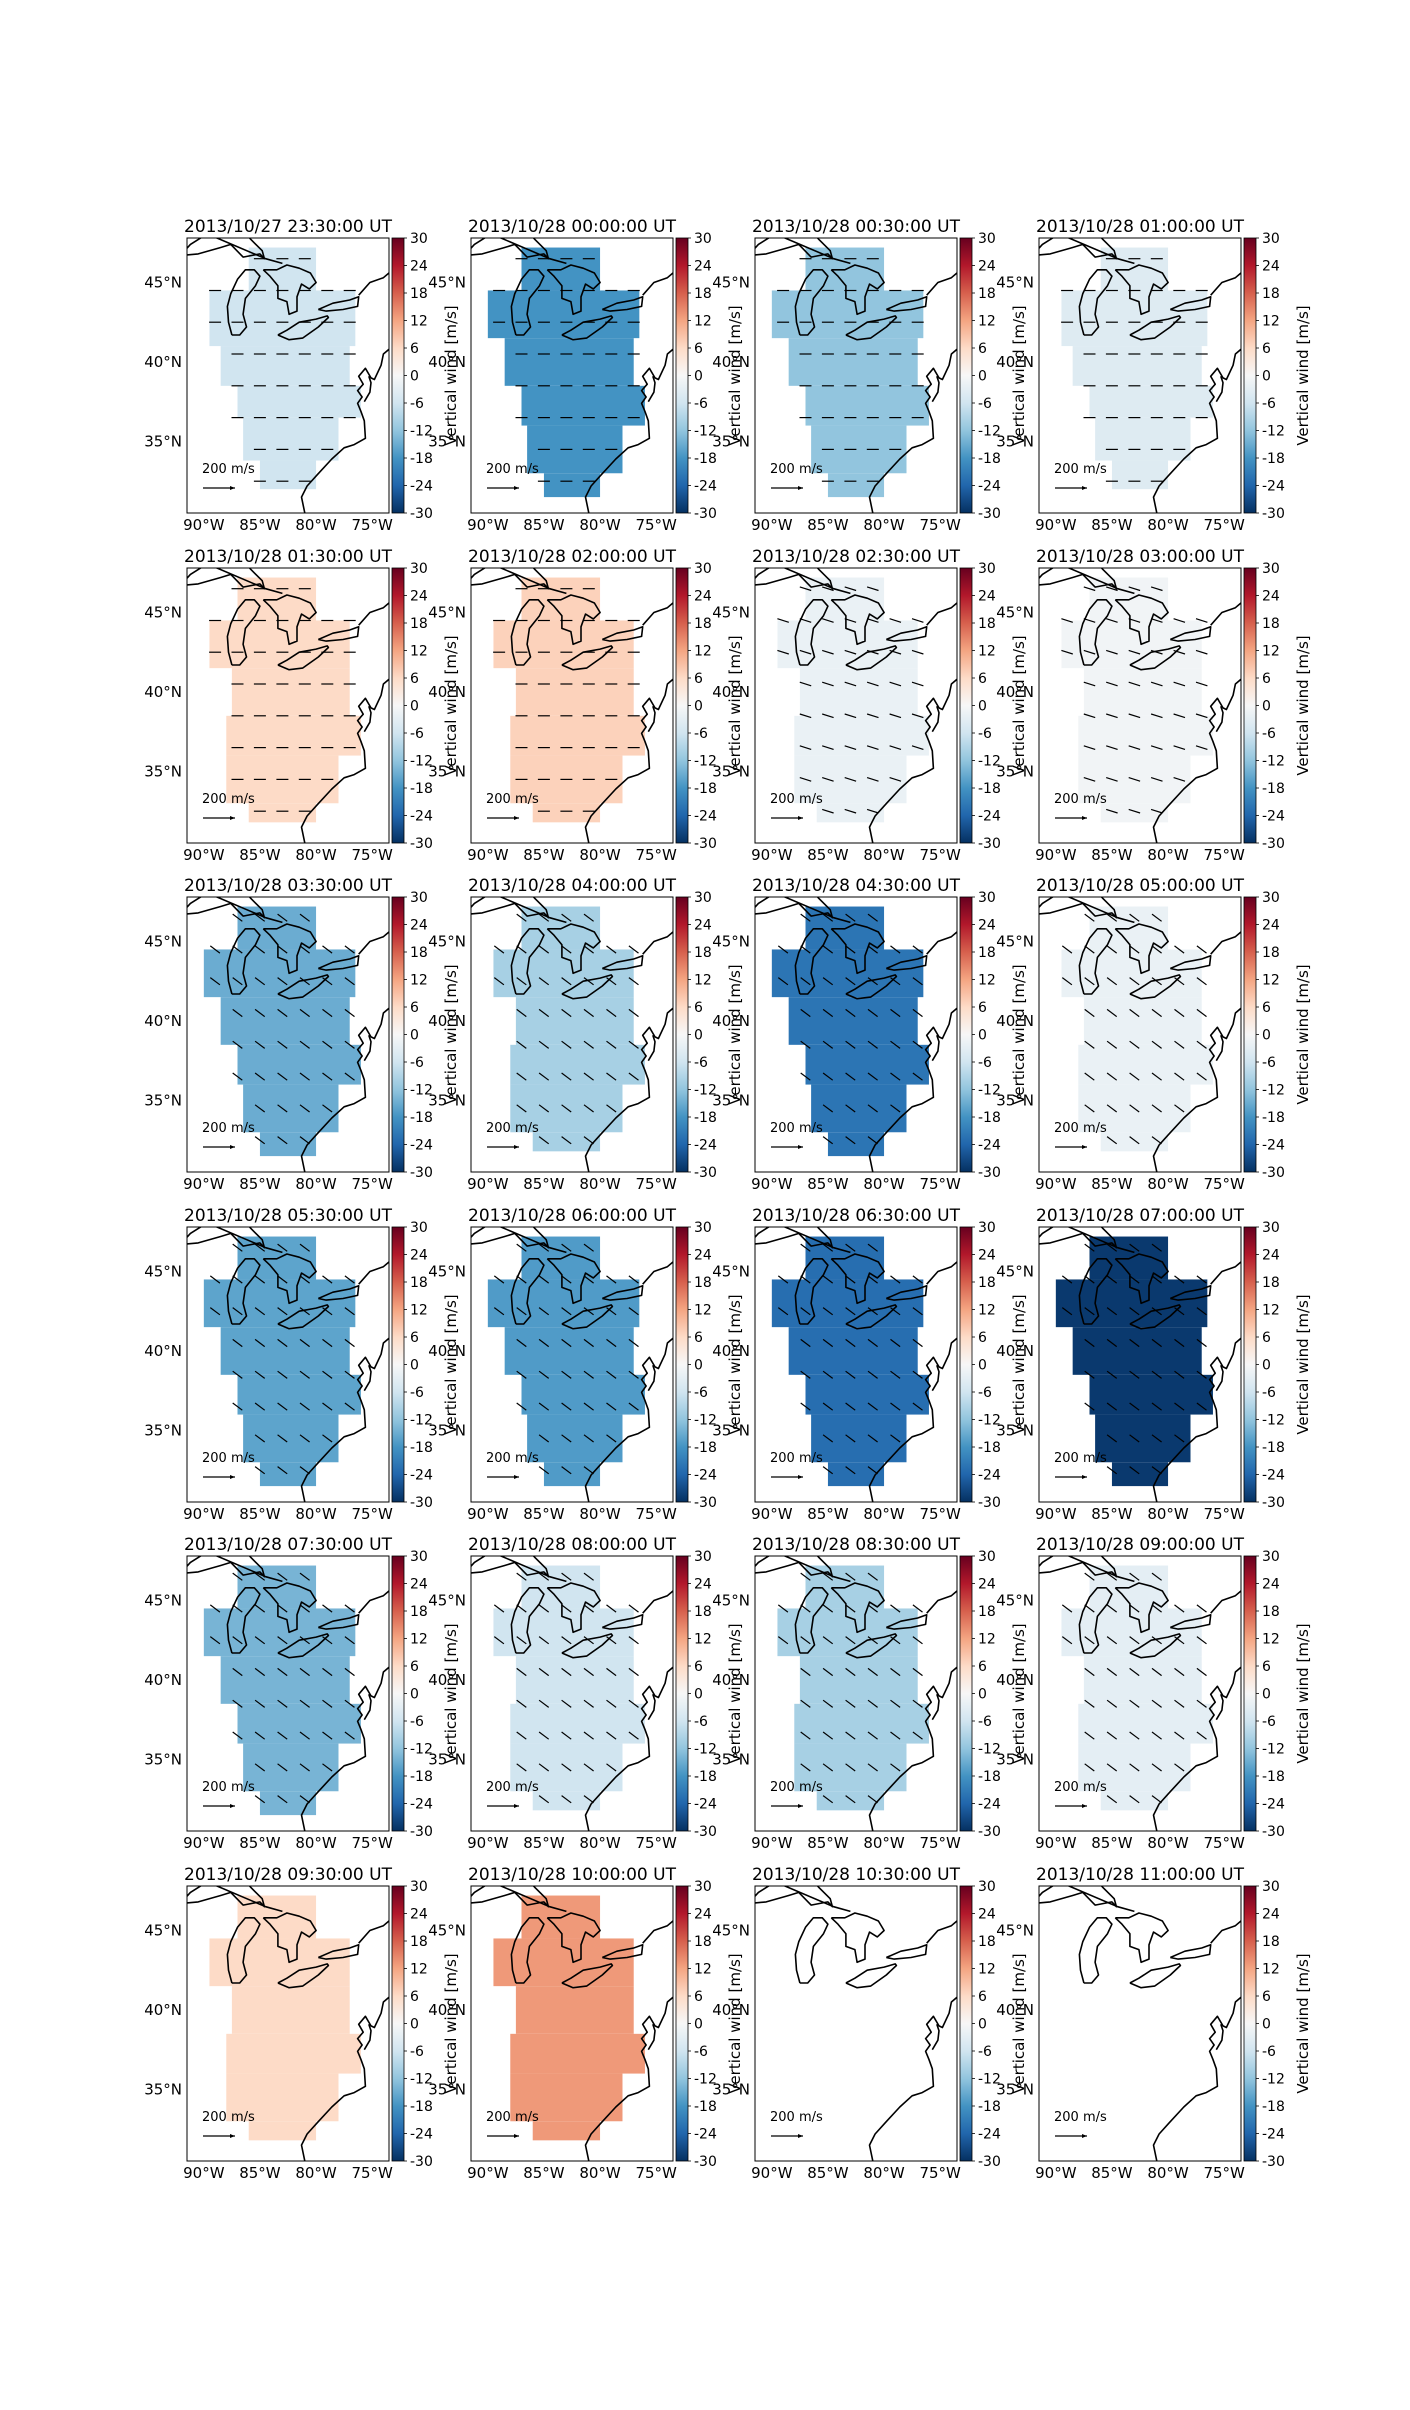 Image resolution: width=1410 pixels, height=2410 pixels. What do you see at coordinates (987, 926) in the screenshot?
I see `colorbar-tick-label: 24` at bounding box center [987, 926].